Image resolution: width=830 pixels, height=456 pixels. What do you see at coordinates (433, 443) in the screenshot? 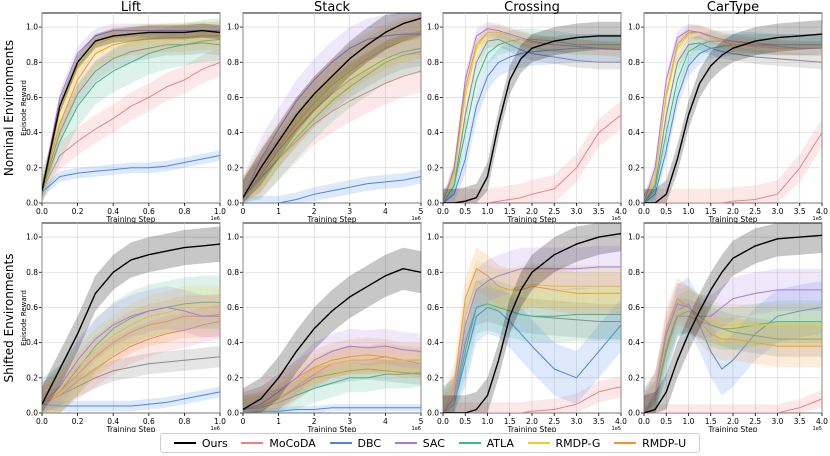
I see `legend-label: SAC` at bounding box center [433, 443].